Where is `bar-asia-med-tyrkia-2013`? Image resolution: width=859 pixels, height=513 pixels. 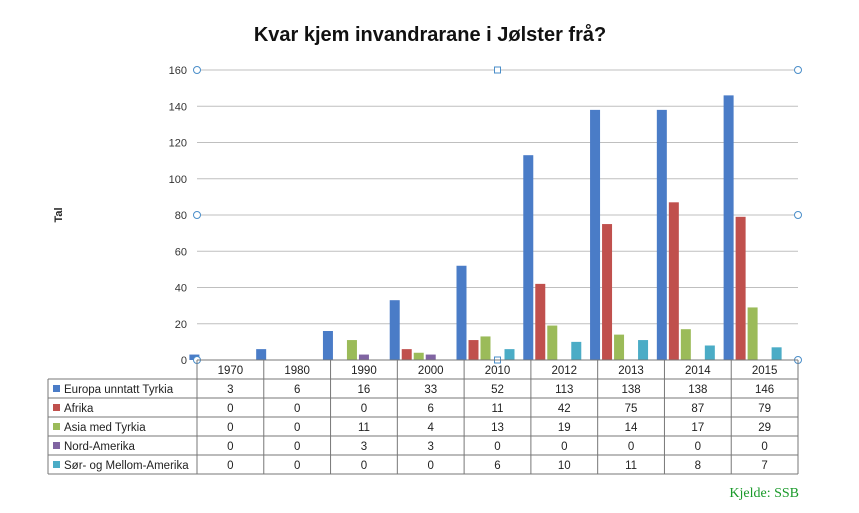 bar-asia-med-tyrkia-2013 is located at coordinates (619, 347).